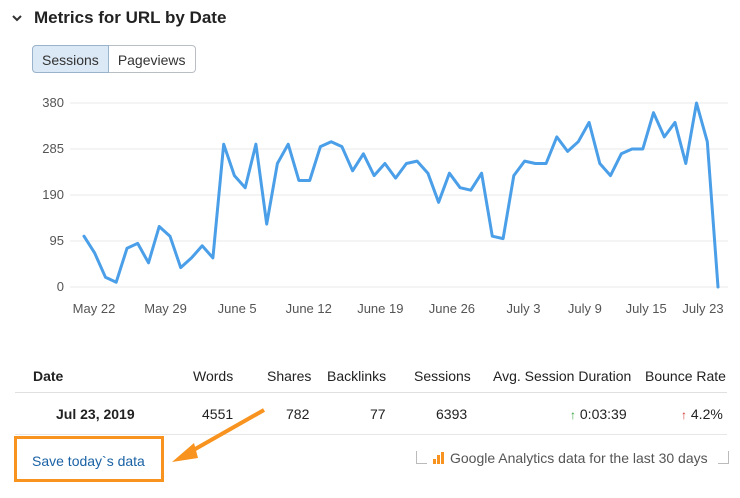 The height and width of the screenshot is (498, 740). I want to click on x-tick-label: July 15, so click(646, 308).